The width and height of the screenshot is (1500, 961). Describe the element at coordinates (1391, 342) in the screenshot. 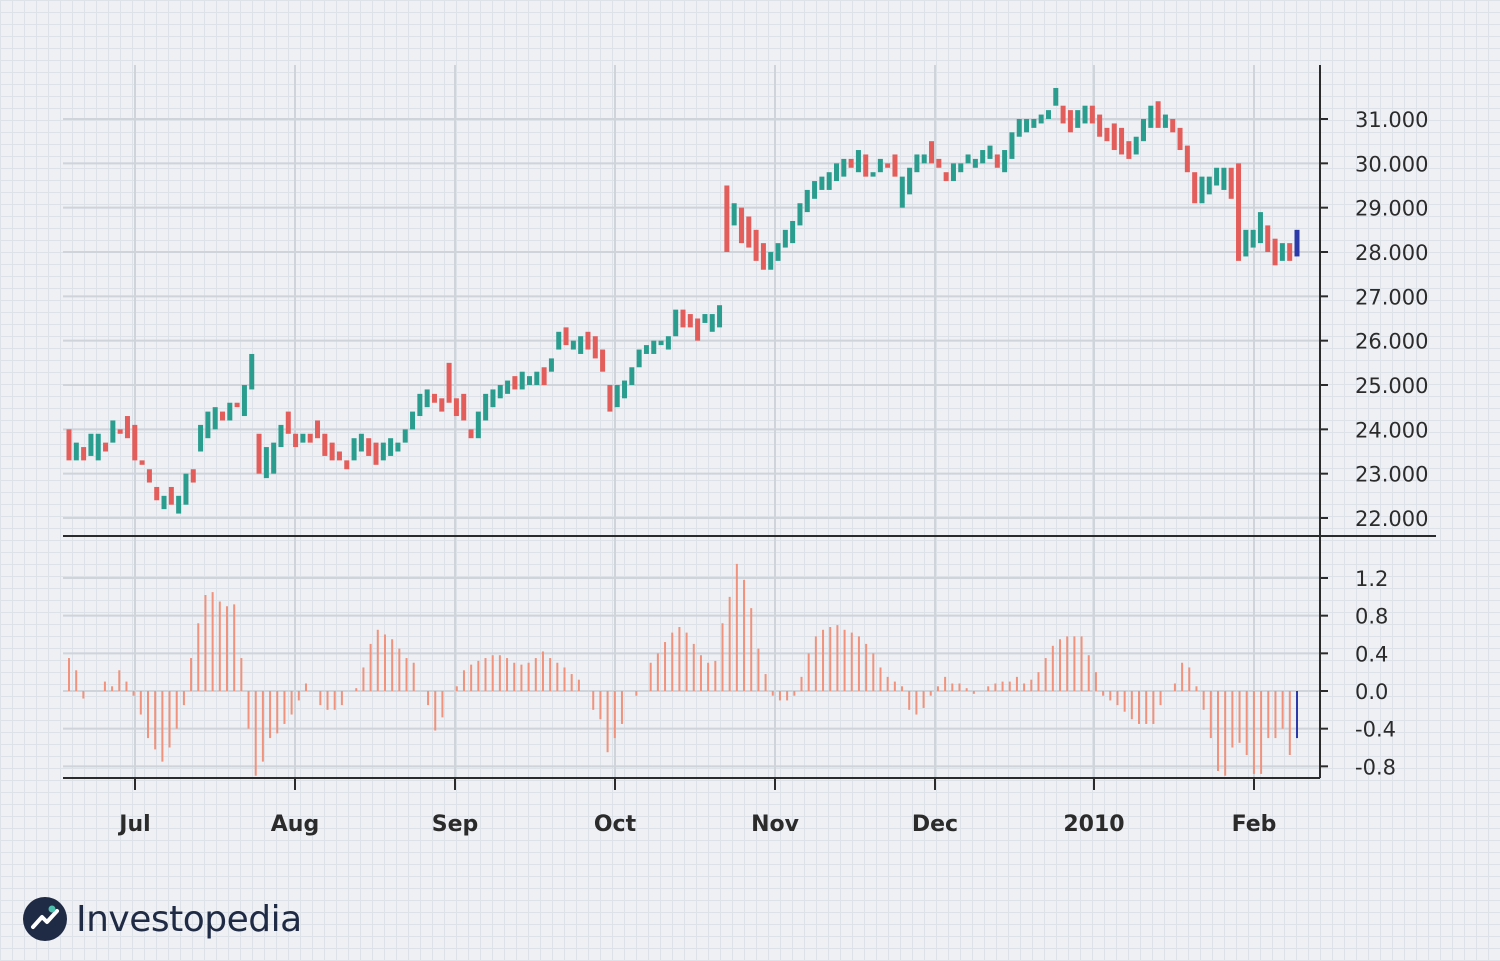

I see `price-tick-label: 26.000` at that location.